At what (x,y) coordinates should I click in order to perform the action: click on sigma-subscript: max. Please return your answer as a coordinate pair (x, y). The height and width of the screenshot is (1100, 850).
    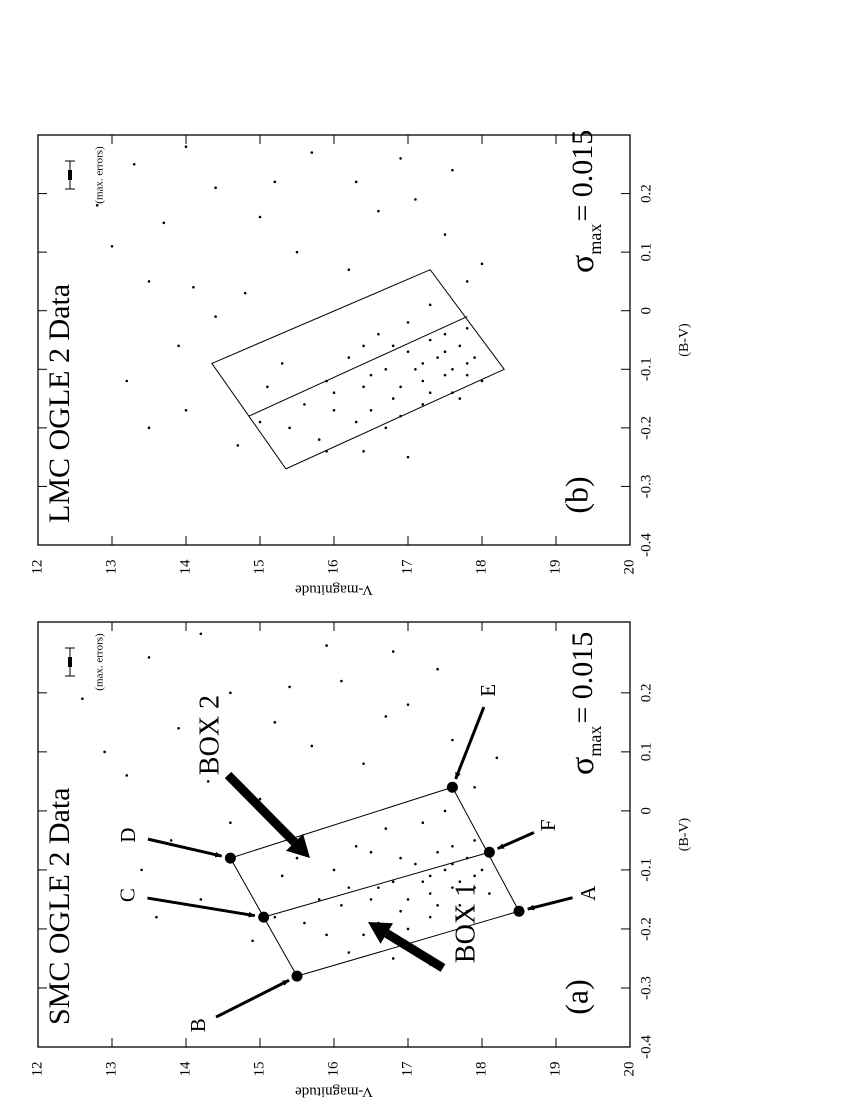
    Looking at the image, I should click on (595, 239).